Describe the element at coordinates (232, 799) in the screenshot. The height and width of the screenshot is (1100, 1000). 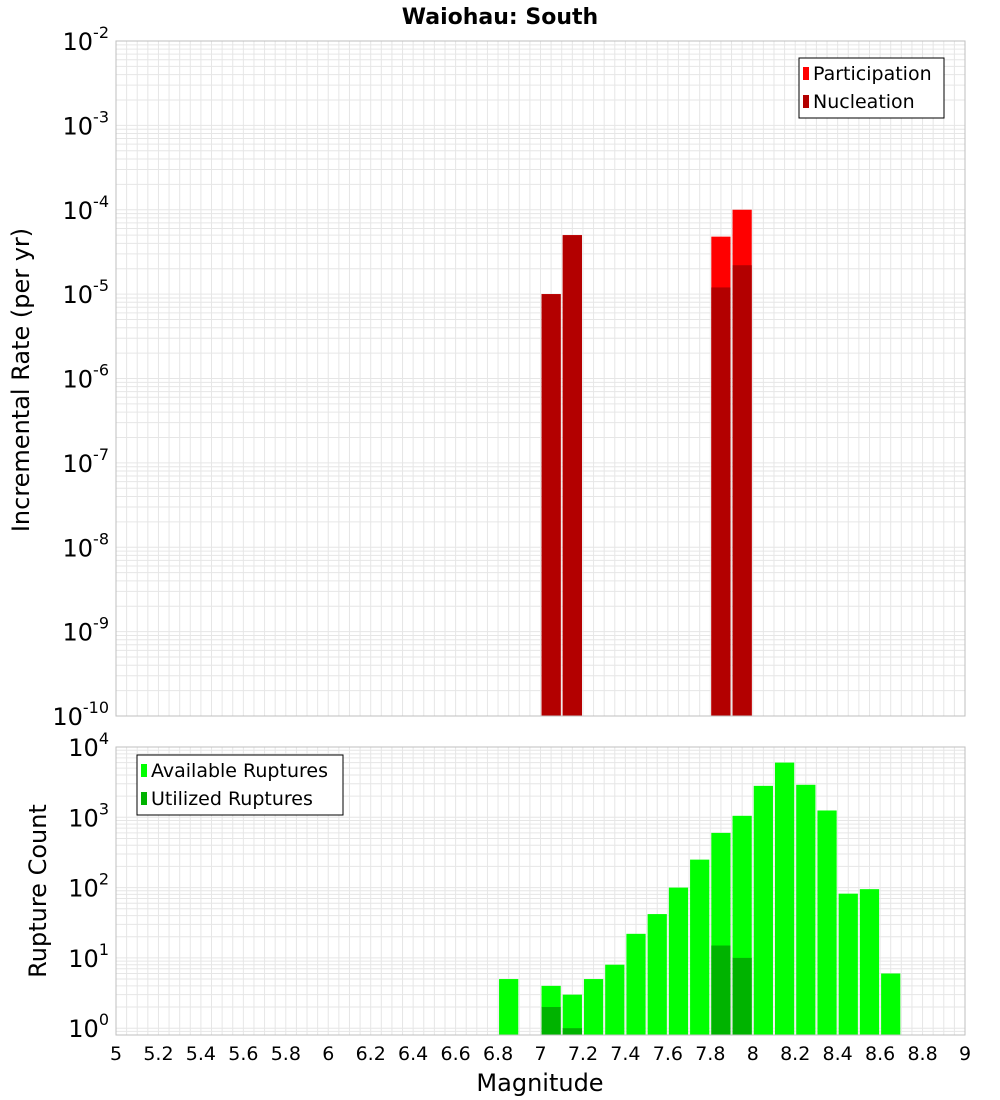
I see `legend-entry: Utilized Ruptures` at that location.